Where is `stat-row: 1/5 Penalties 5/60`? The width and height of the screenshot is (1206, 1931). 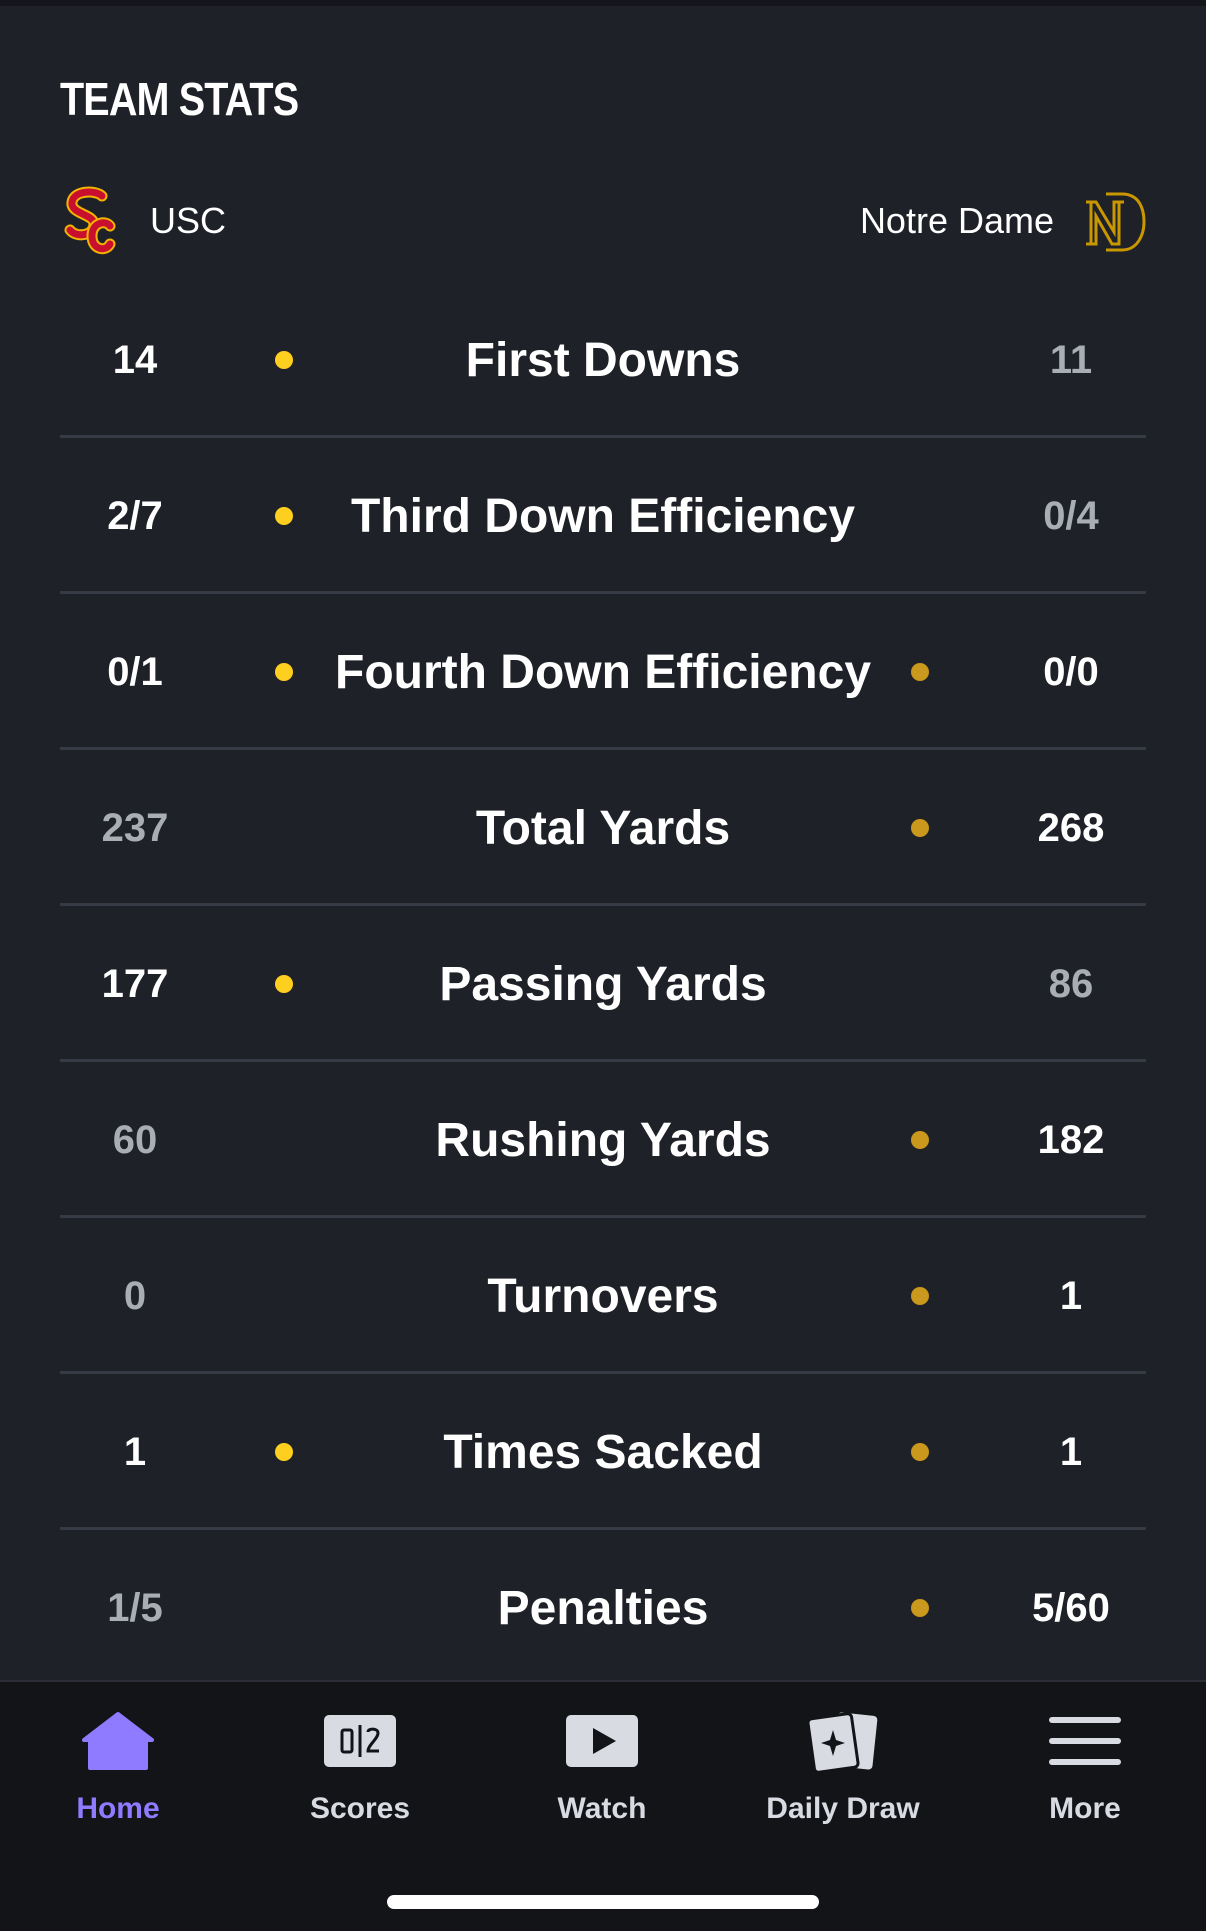
stat-row: 1/5 Penalties 5/60 is located at coordinates (603, 1608).